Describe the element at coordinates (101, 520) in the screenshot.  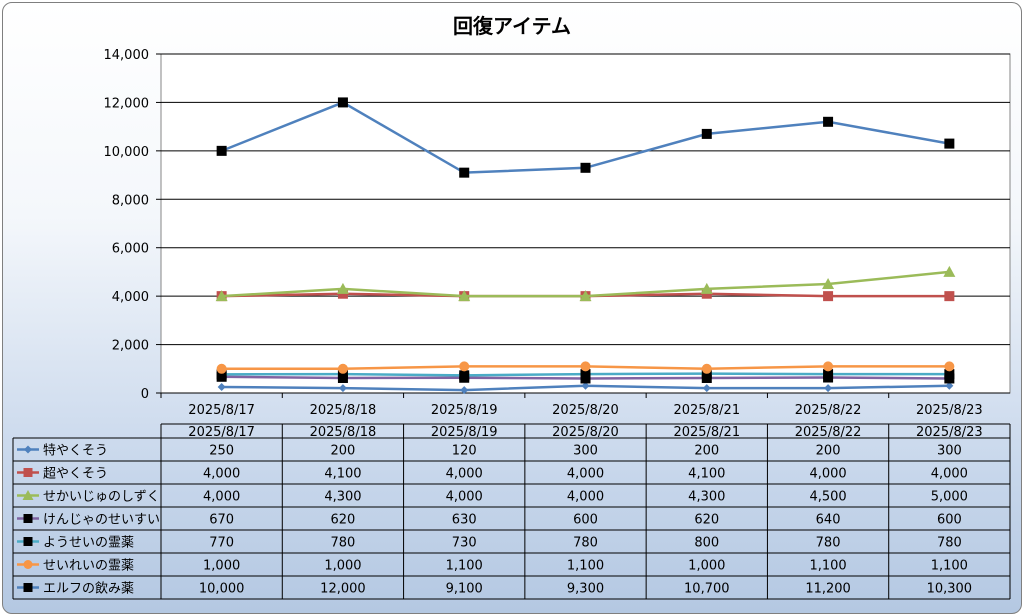
I see `legend-entry: けんじゃのせいすい` at that location.